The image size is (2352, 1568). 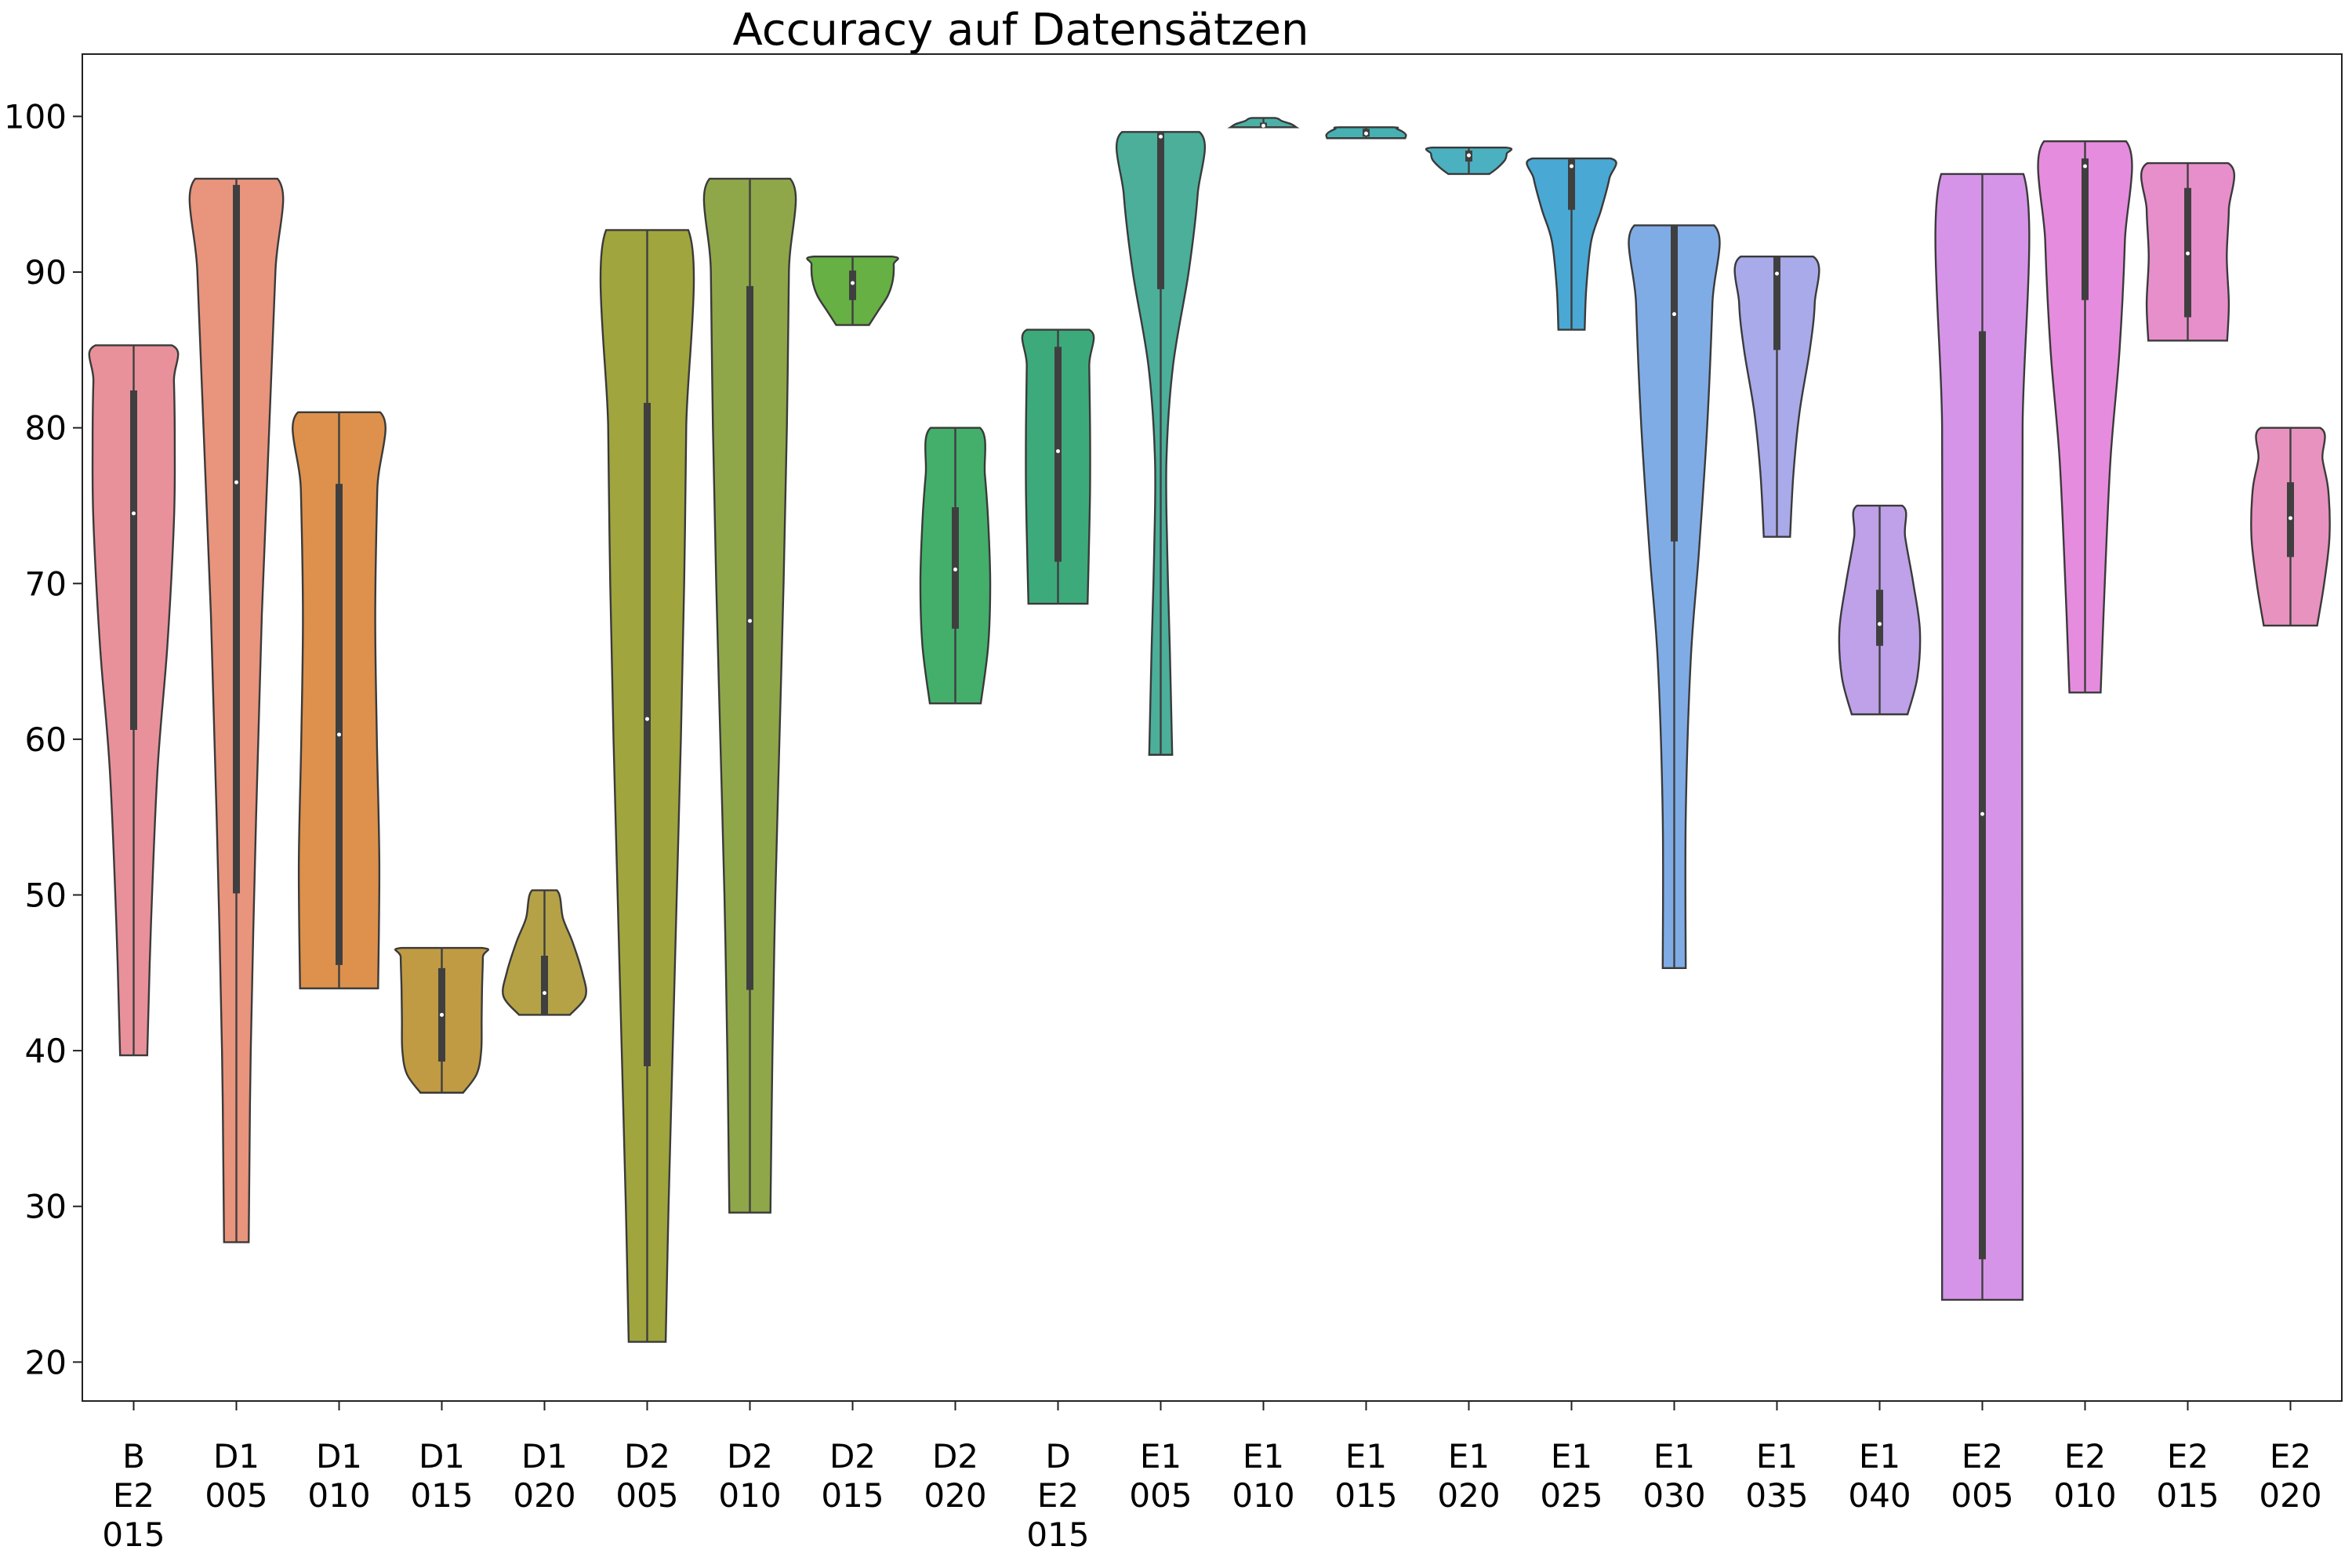 What do you see at coordinates (646, 1476) in the screenshot?
I see `x-tick-label: D2 005` at bounding box center [646, 1476].